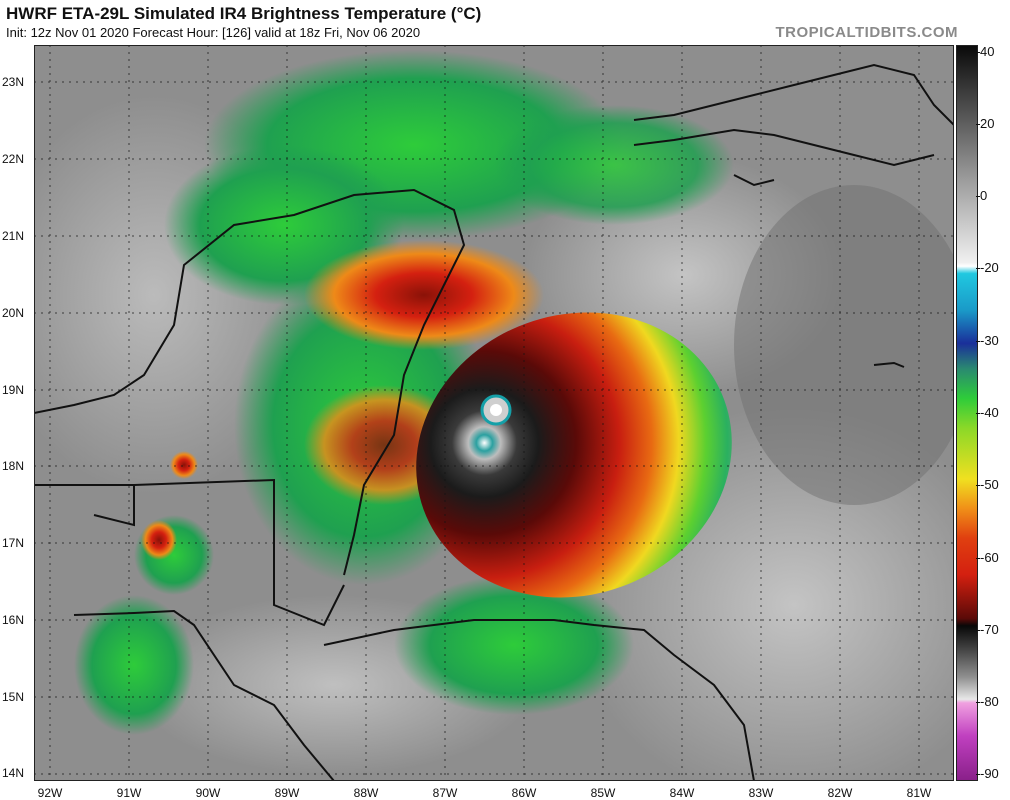 The width and height of the screenshot is (1010, 800). I want to click on lon-label: 85W, so click(603, 793).